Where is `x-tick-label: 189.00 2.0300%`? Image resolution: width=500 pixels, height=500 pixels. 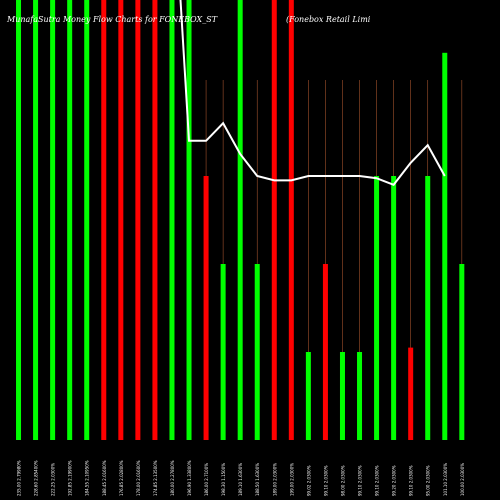 x-tick-label: 189.00 2.0300% is located at coordinates (274, 479).